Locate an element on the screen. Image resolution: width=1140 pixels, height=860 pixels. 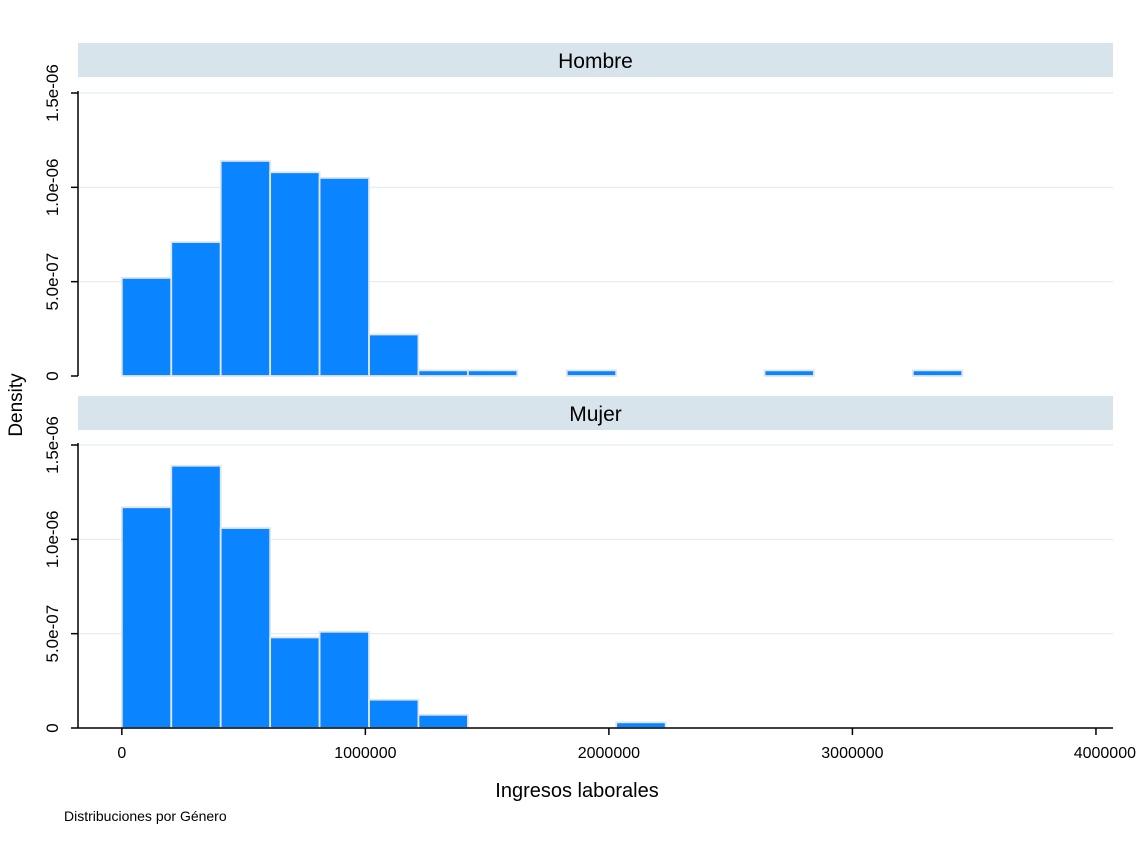
x-tick-label: 2000000 is located at coordinates (609, 753).